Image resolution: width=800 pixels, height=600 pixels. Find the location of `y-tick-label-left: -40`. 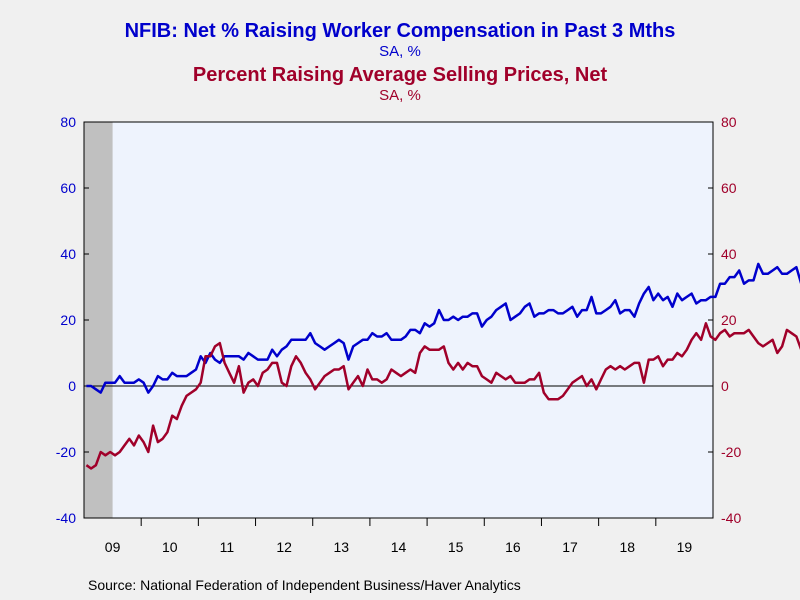

y-tick-label-left: -40 is located at coordinates (66, 518).